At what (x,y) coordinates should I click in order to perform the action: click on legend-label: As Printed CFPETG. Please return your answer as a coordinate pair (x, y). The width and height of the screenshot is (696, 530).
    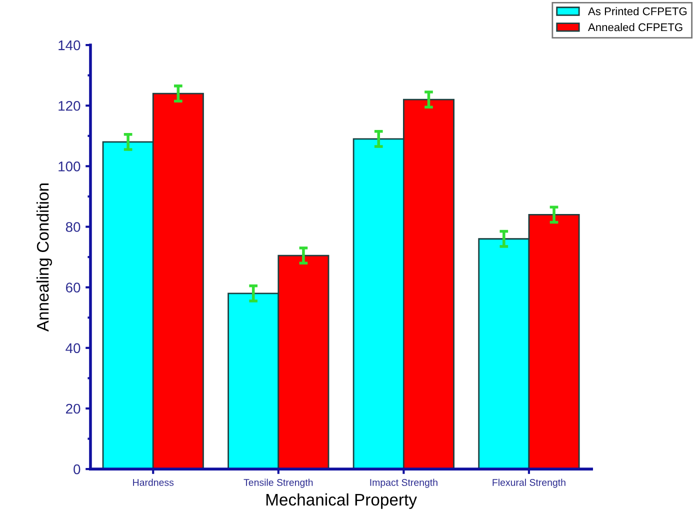
    Looking at the image, I should click on (637, 11).